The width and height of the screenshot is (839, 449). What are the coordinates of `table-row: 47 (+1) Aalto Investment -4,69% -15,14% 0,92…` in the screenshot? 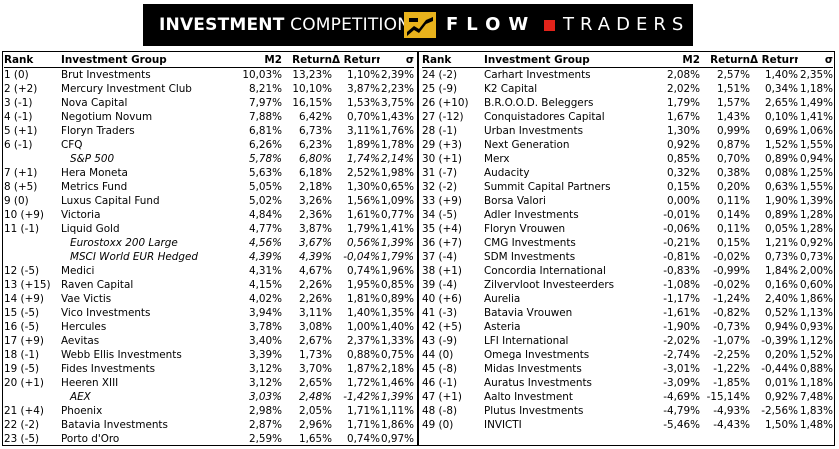 It's located at (627, 397).